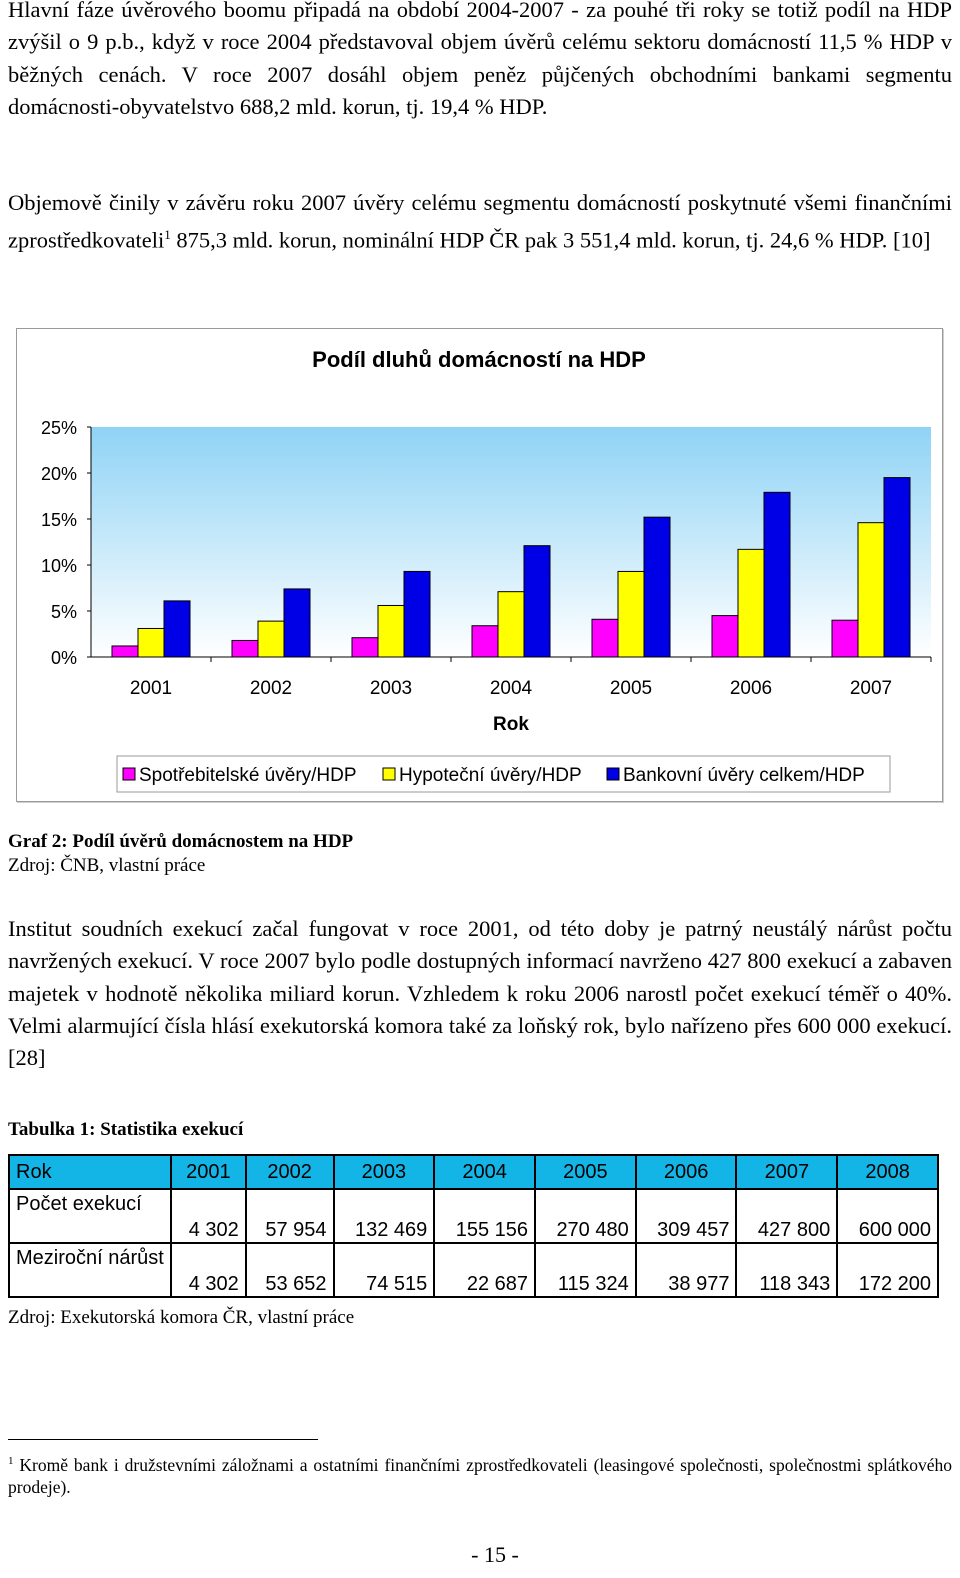 The height and width of the screenshot is (1578, 960). What do you see at coordinates (511, 688) in the screenshot?
I see `x-tick-label: 2004` at bounding box center [511, 688].